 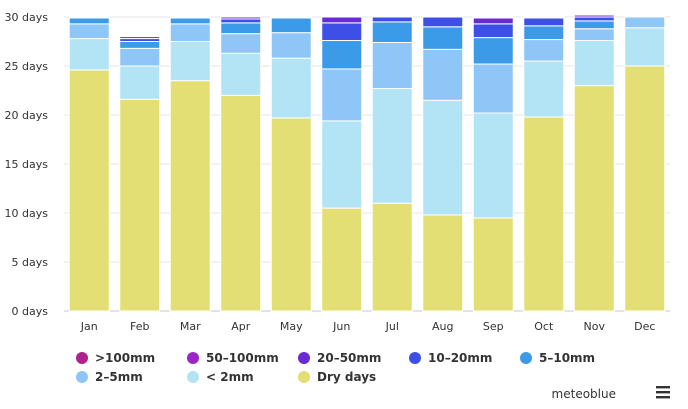 I want to click on legend-item: 50–100mm, so click(x=233, y=358).